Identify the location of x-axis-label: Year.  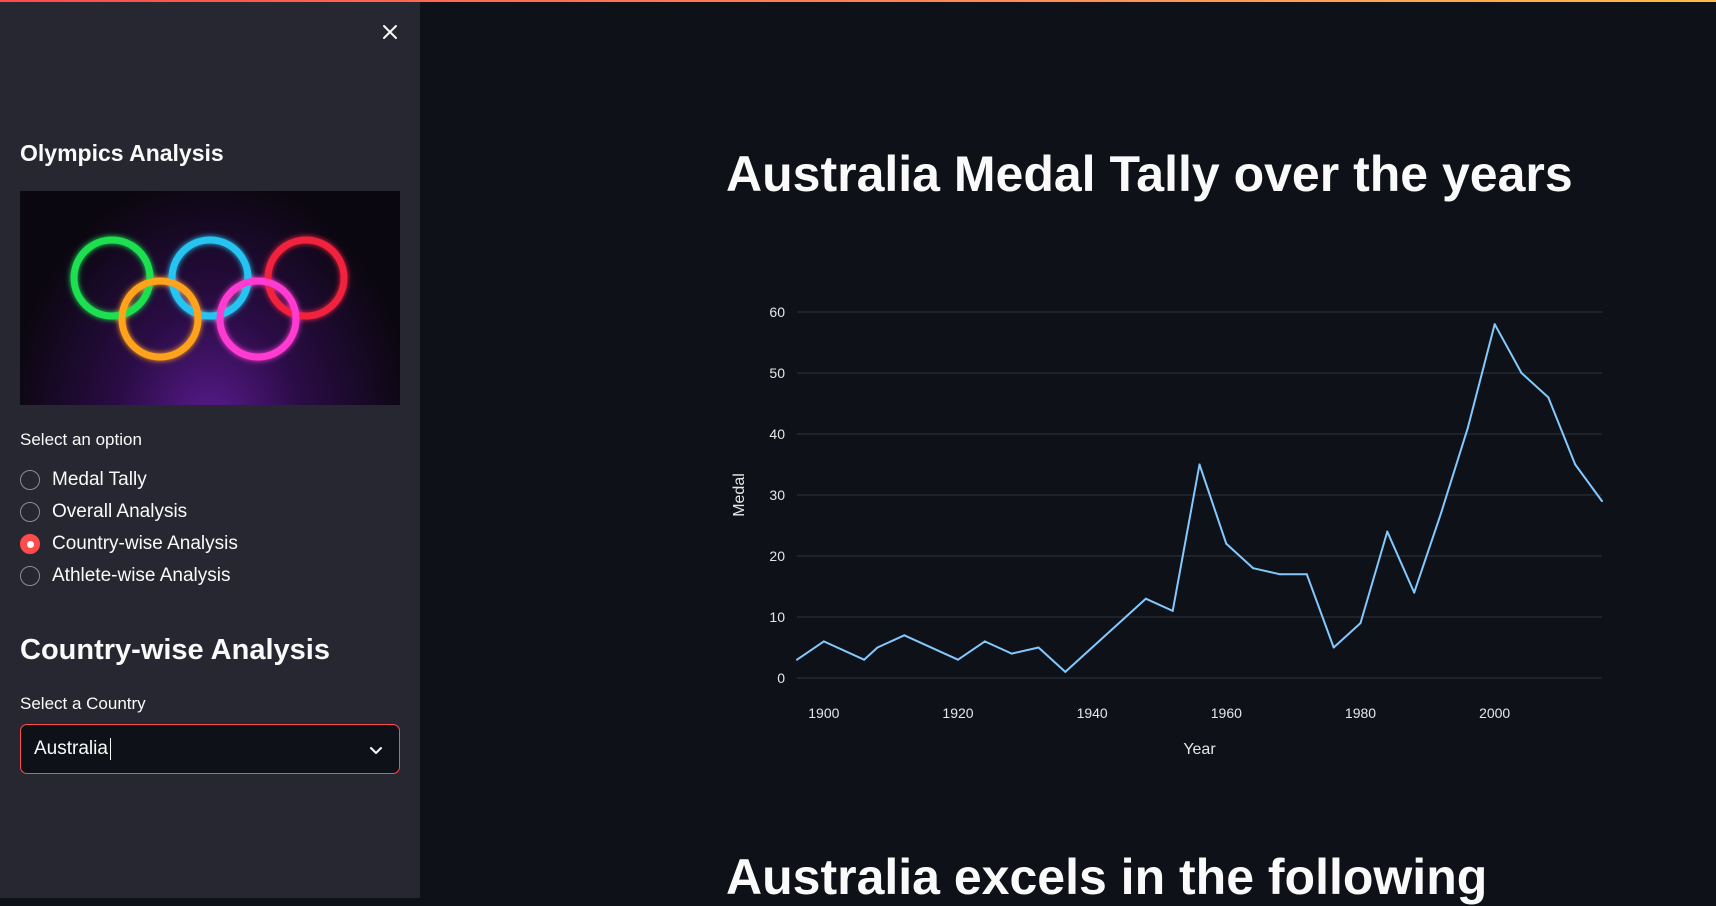
(1199, 749).